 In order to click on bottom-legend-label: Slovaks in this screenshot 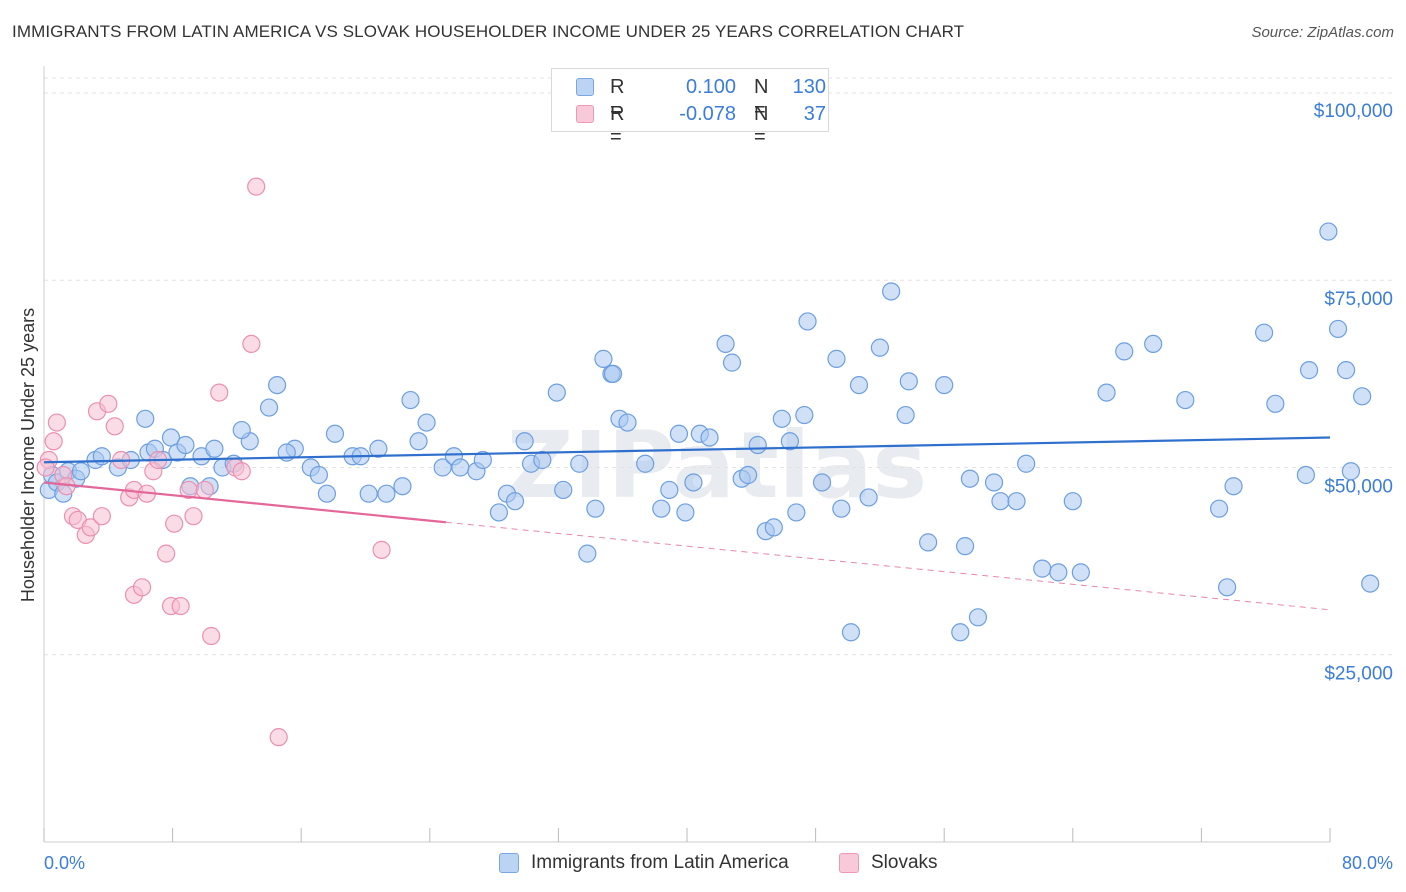, I will do `click(904, 862)`.